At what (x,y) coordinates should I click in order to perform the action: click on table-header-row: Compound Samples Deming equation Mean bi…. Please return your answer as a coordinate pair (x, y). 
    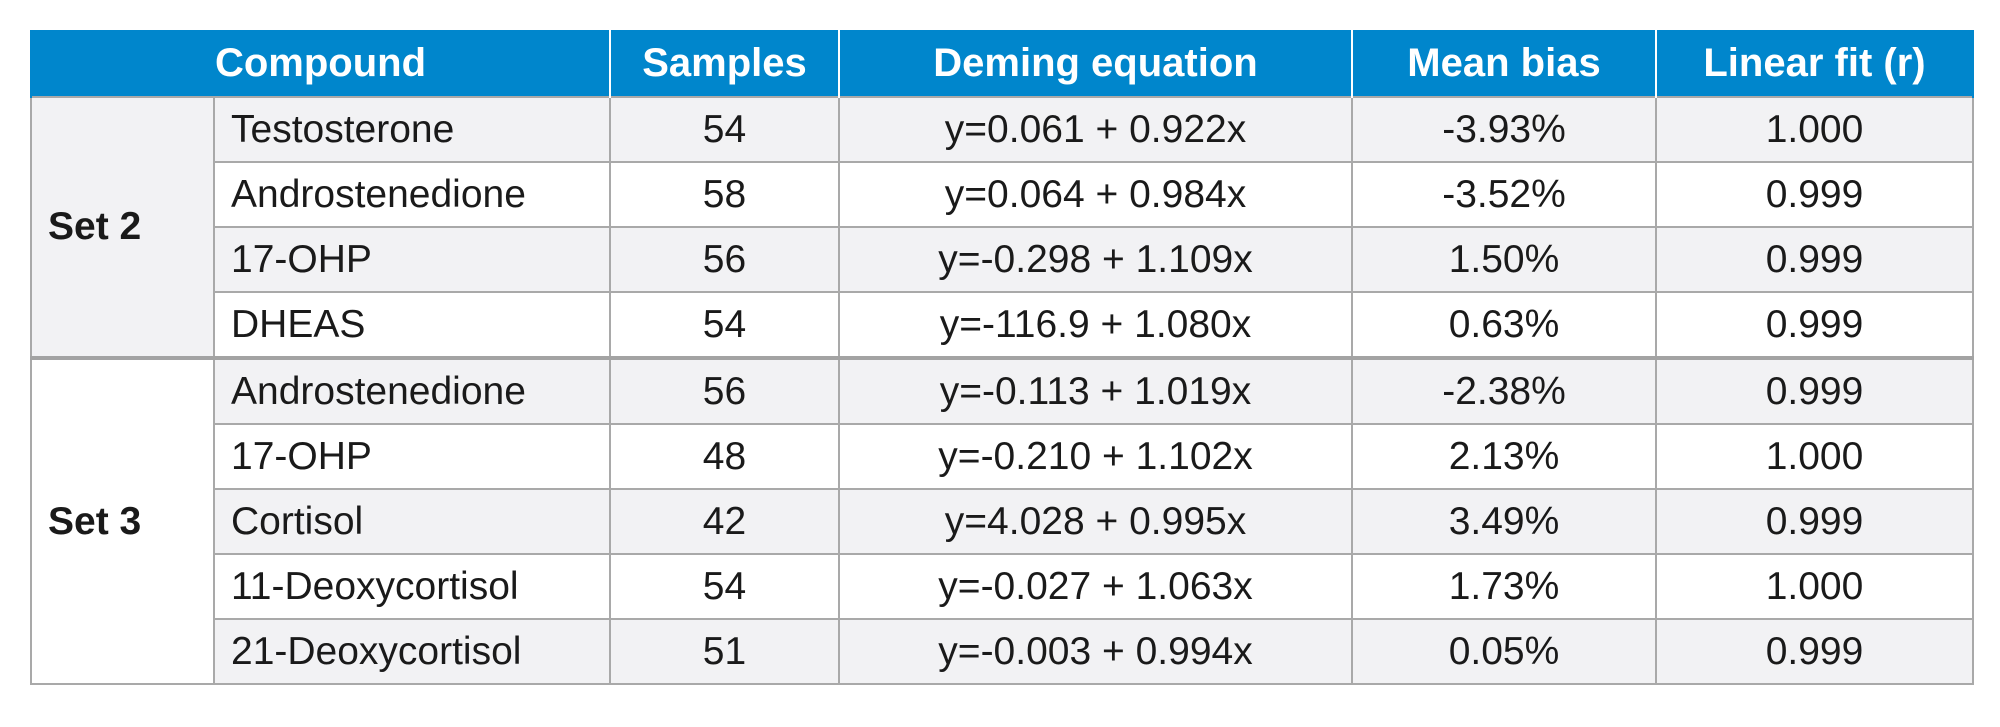
    Looking at the image, I should click on (1002, 63).